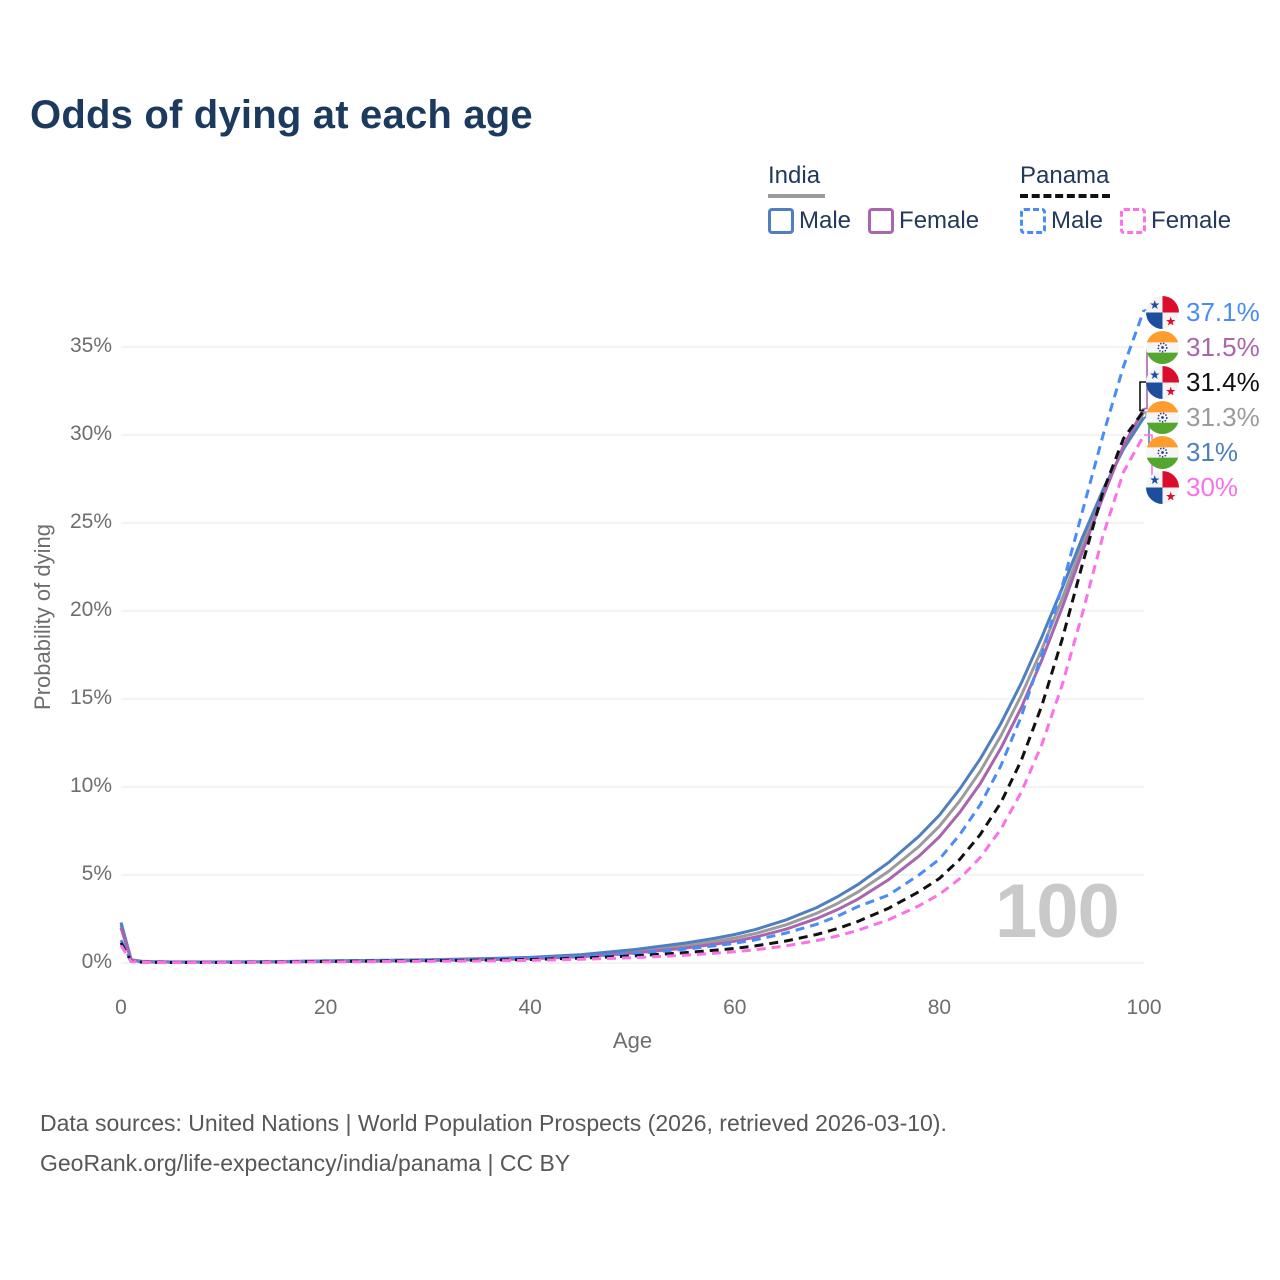  What do you see at coordinates (1077, 220) in the screenshot?
I see `legend-panama-male-label: Male` at bounding box center [1077, 220].